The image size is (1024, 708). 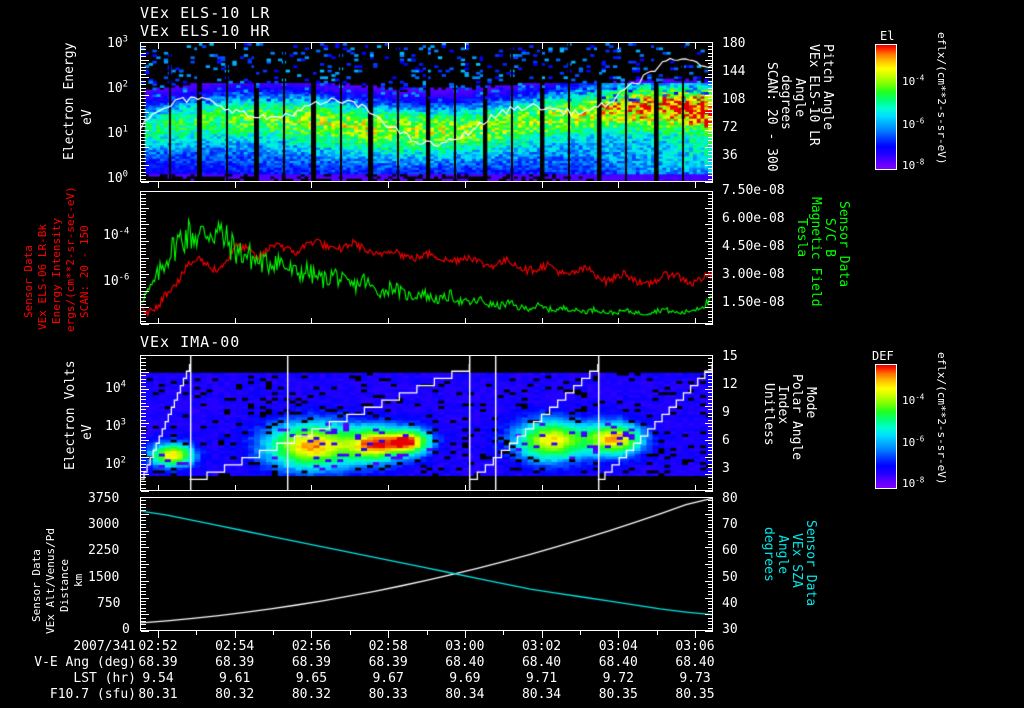 I want to click on panel2-y2tick-4: 3.00e-08, so click(x=753, y=274).